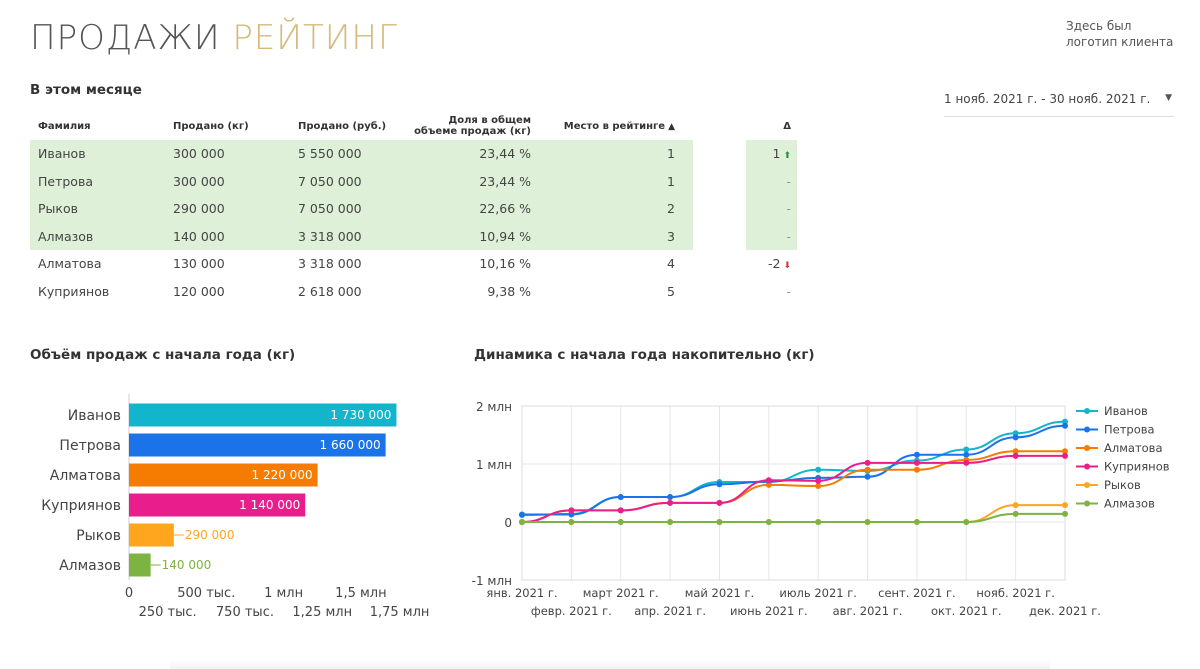 The width and height of the screenshot is (1200, 669). I want to click on legend-entry-label: Алмазов, so click(1129, 504).